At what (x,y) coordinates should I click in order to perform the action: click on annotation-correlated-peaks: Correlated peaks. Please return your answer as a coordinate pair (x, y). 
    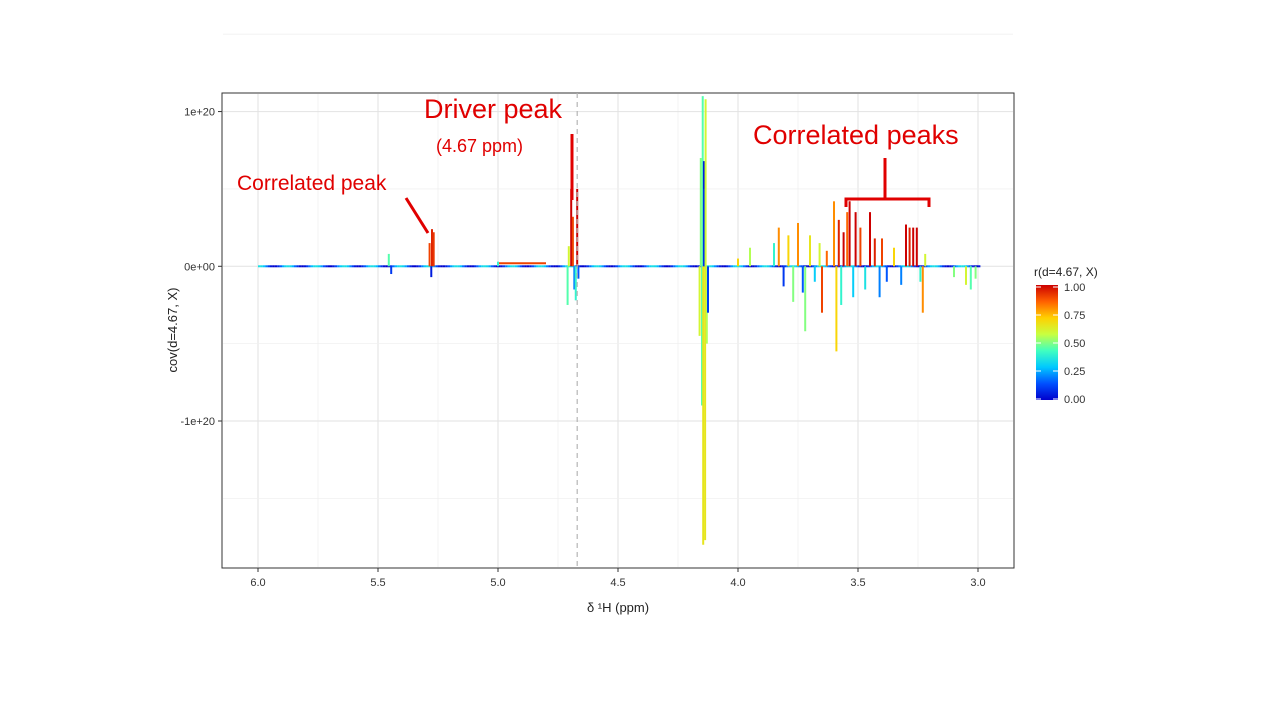
    Looking at the image, I should click on (856, 135).